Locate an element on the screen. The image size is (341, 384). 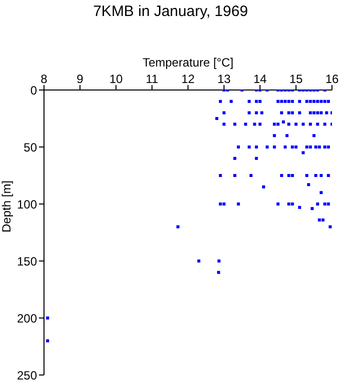
x-tick-label: 12 is located at coordinates (188, 79).